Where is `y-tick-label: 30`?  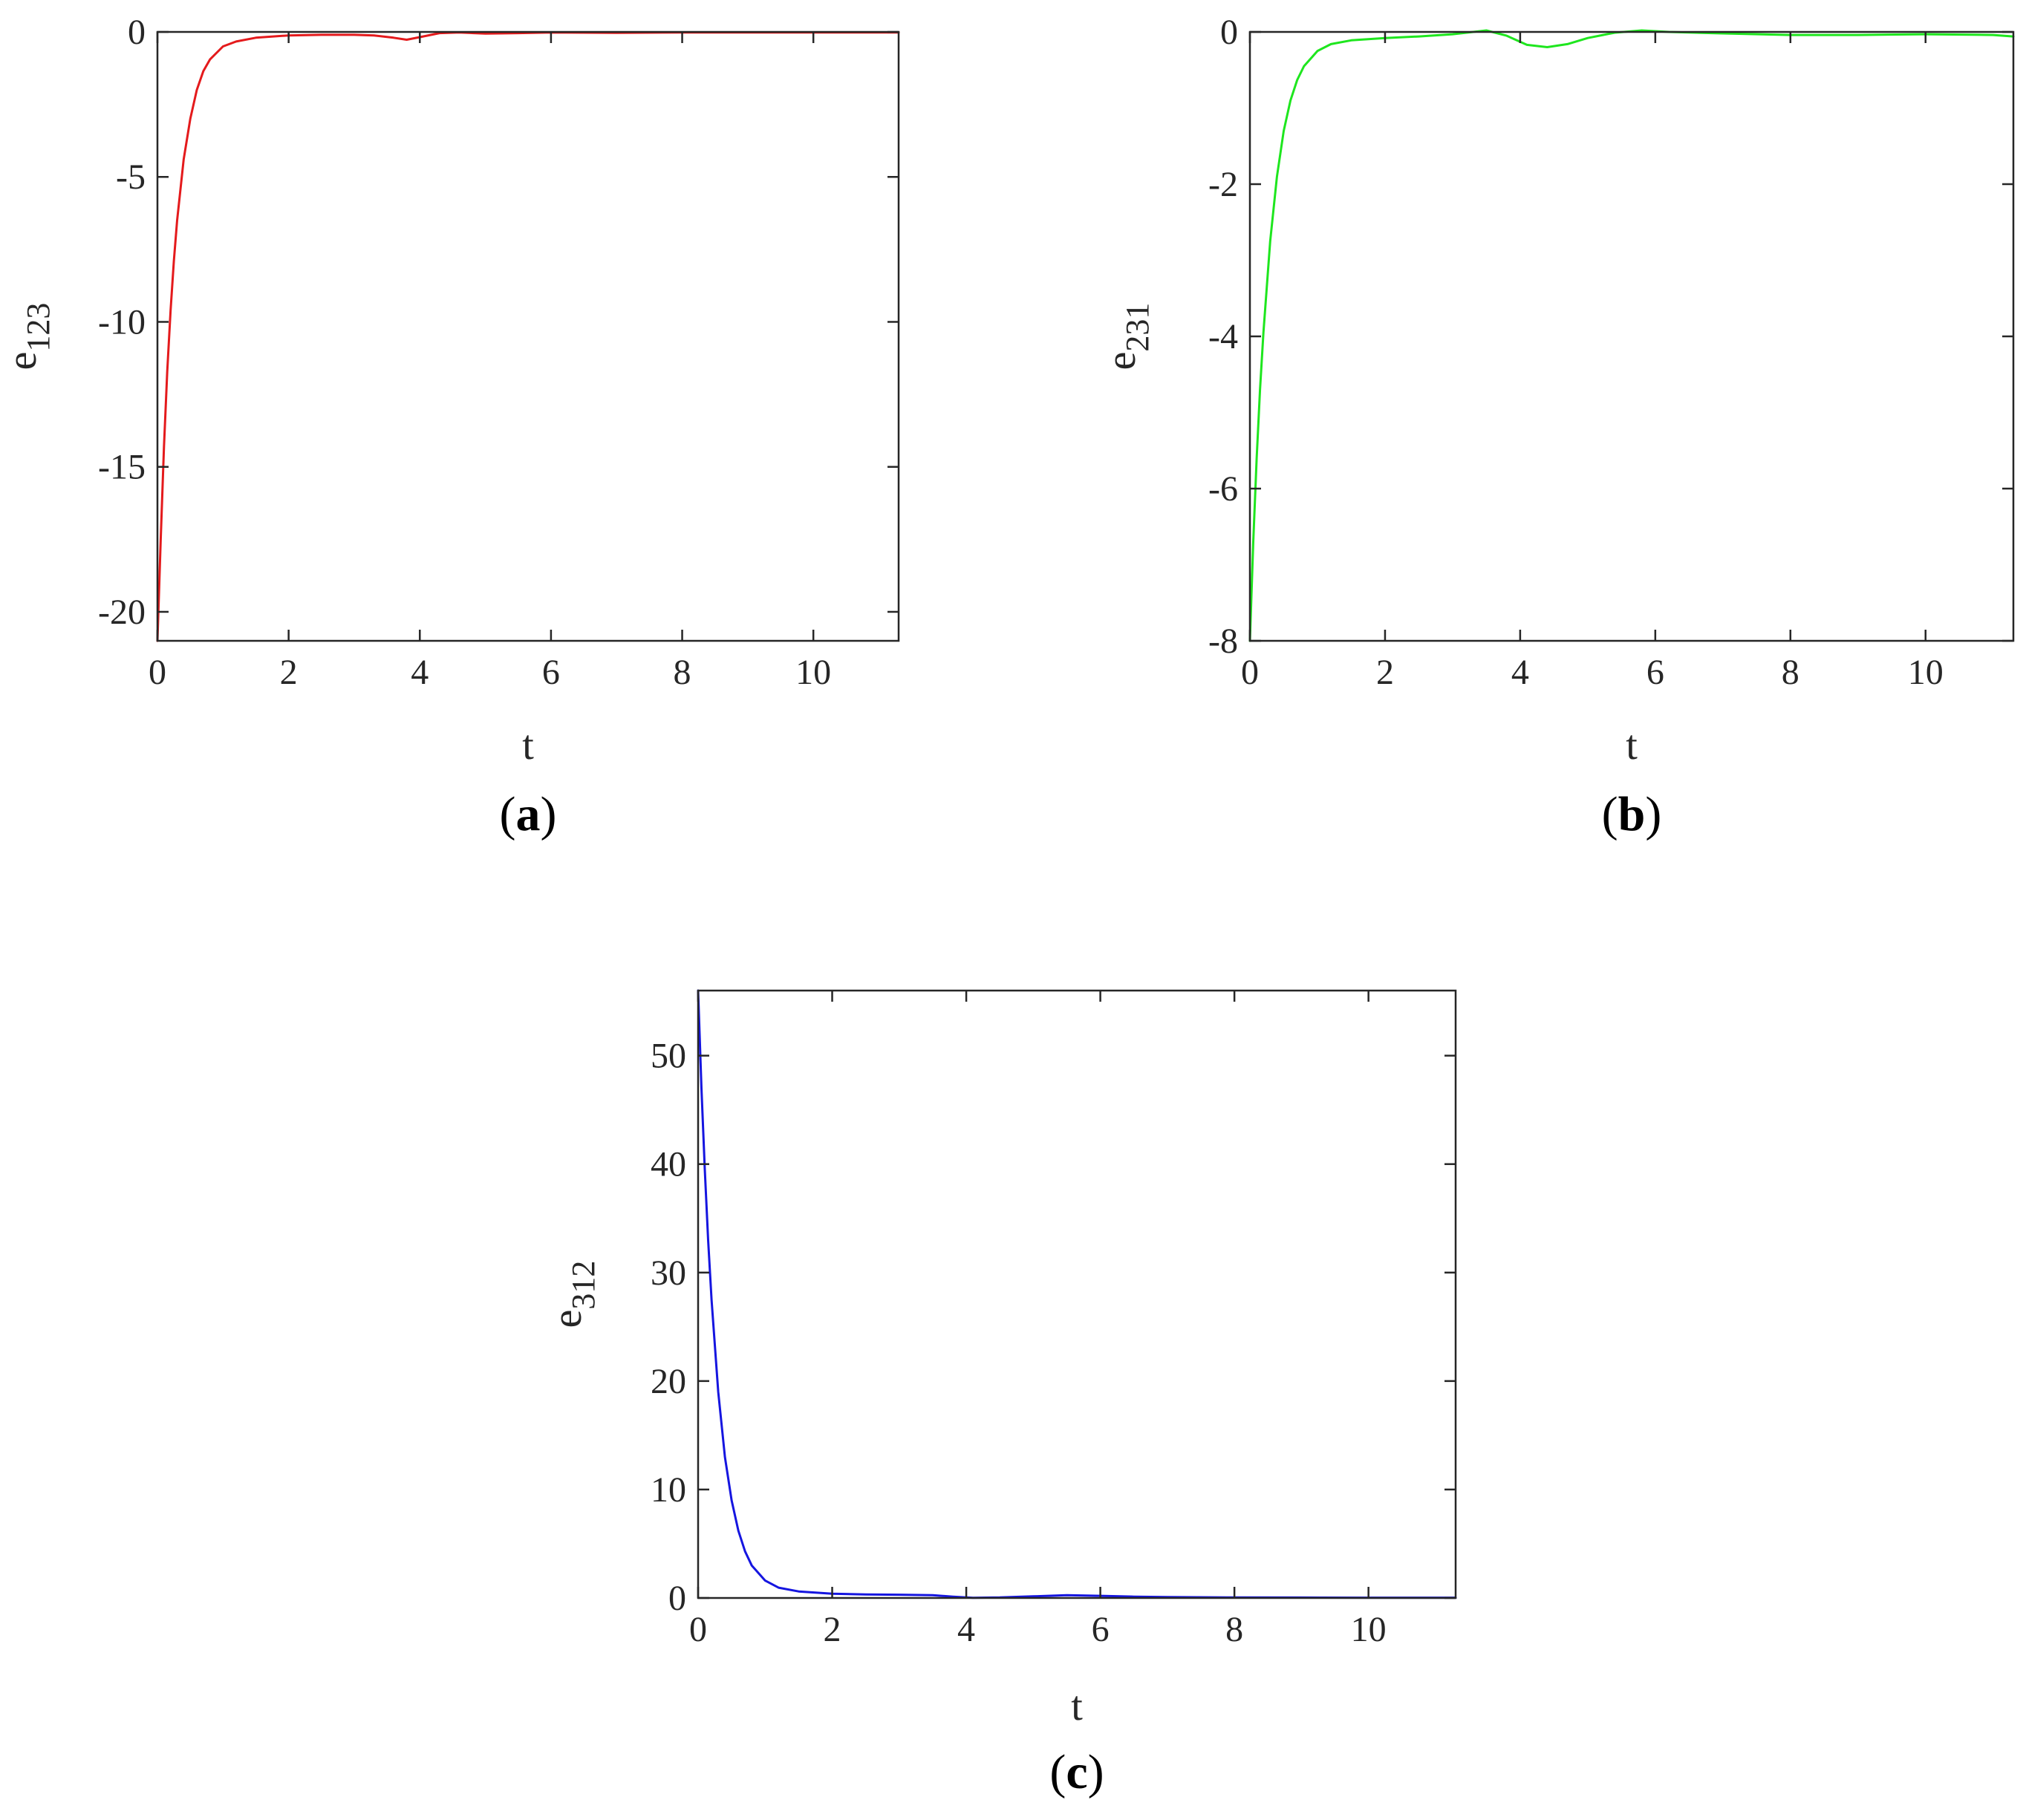
y-tick-label: 30 is located at coordinates (668, 1273).